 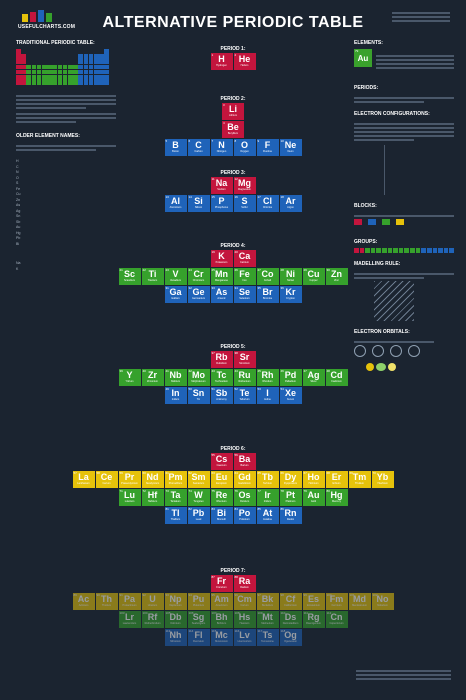 What do you see at coordinates (363, 58) in the screenshot?
I see `au-sample-element: 79 Au` at bounding box center [363, 58].